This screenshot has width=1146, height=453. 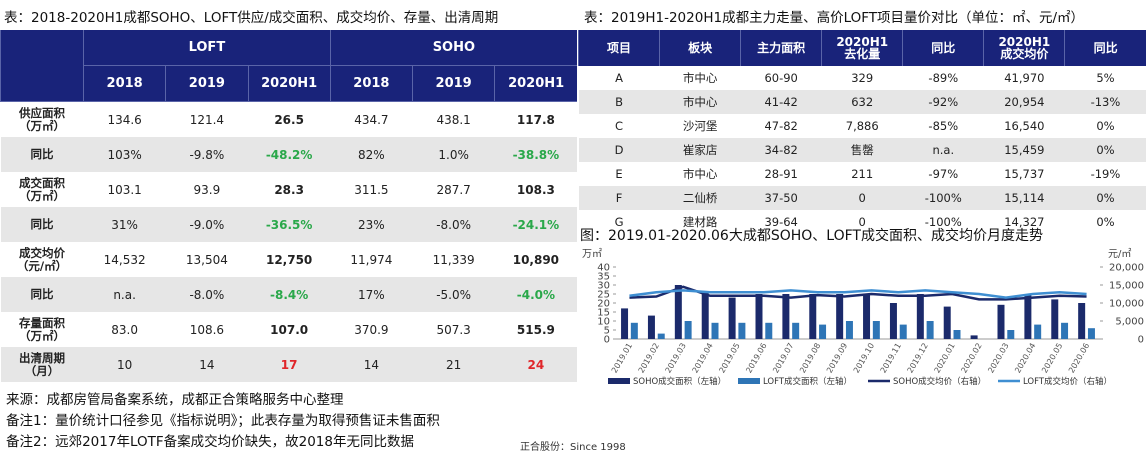 I want to click on cell: 13,504, so click(x=207, y=259).